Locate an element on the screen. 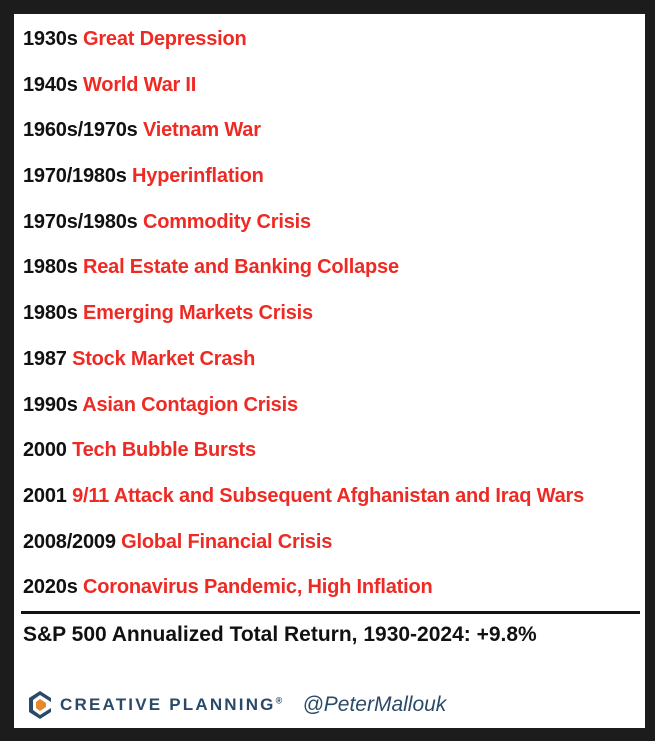  divider is located at coordinates (330, 612).